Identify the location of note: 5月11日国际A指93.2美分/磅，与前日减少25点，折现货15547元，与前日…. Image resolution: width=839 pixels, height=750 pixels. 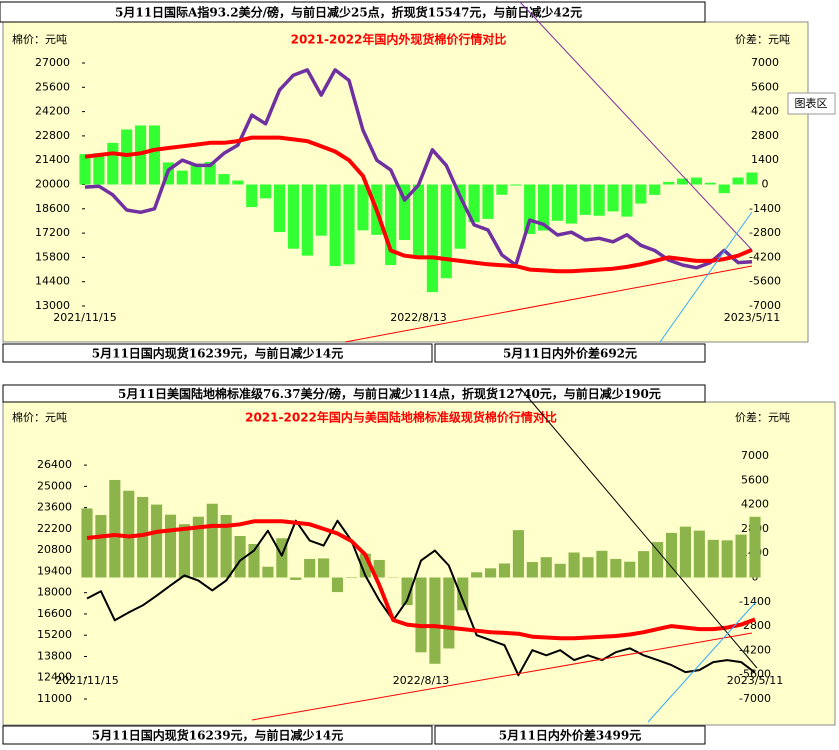
(348, 12).